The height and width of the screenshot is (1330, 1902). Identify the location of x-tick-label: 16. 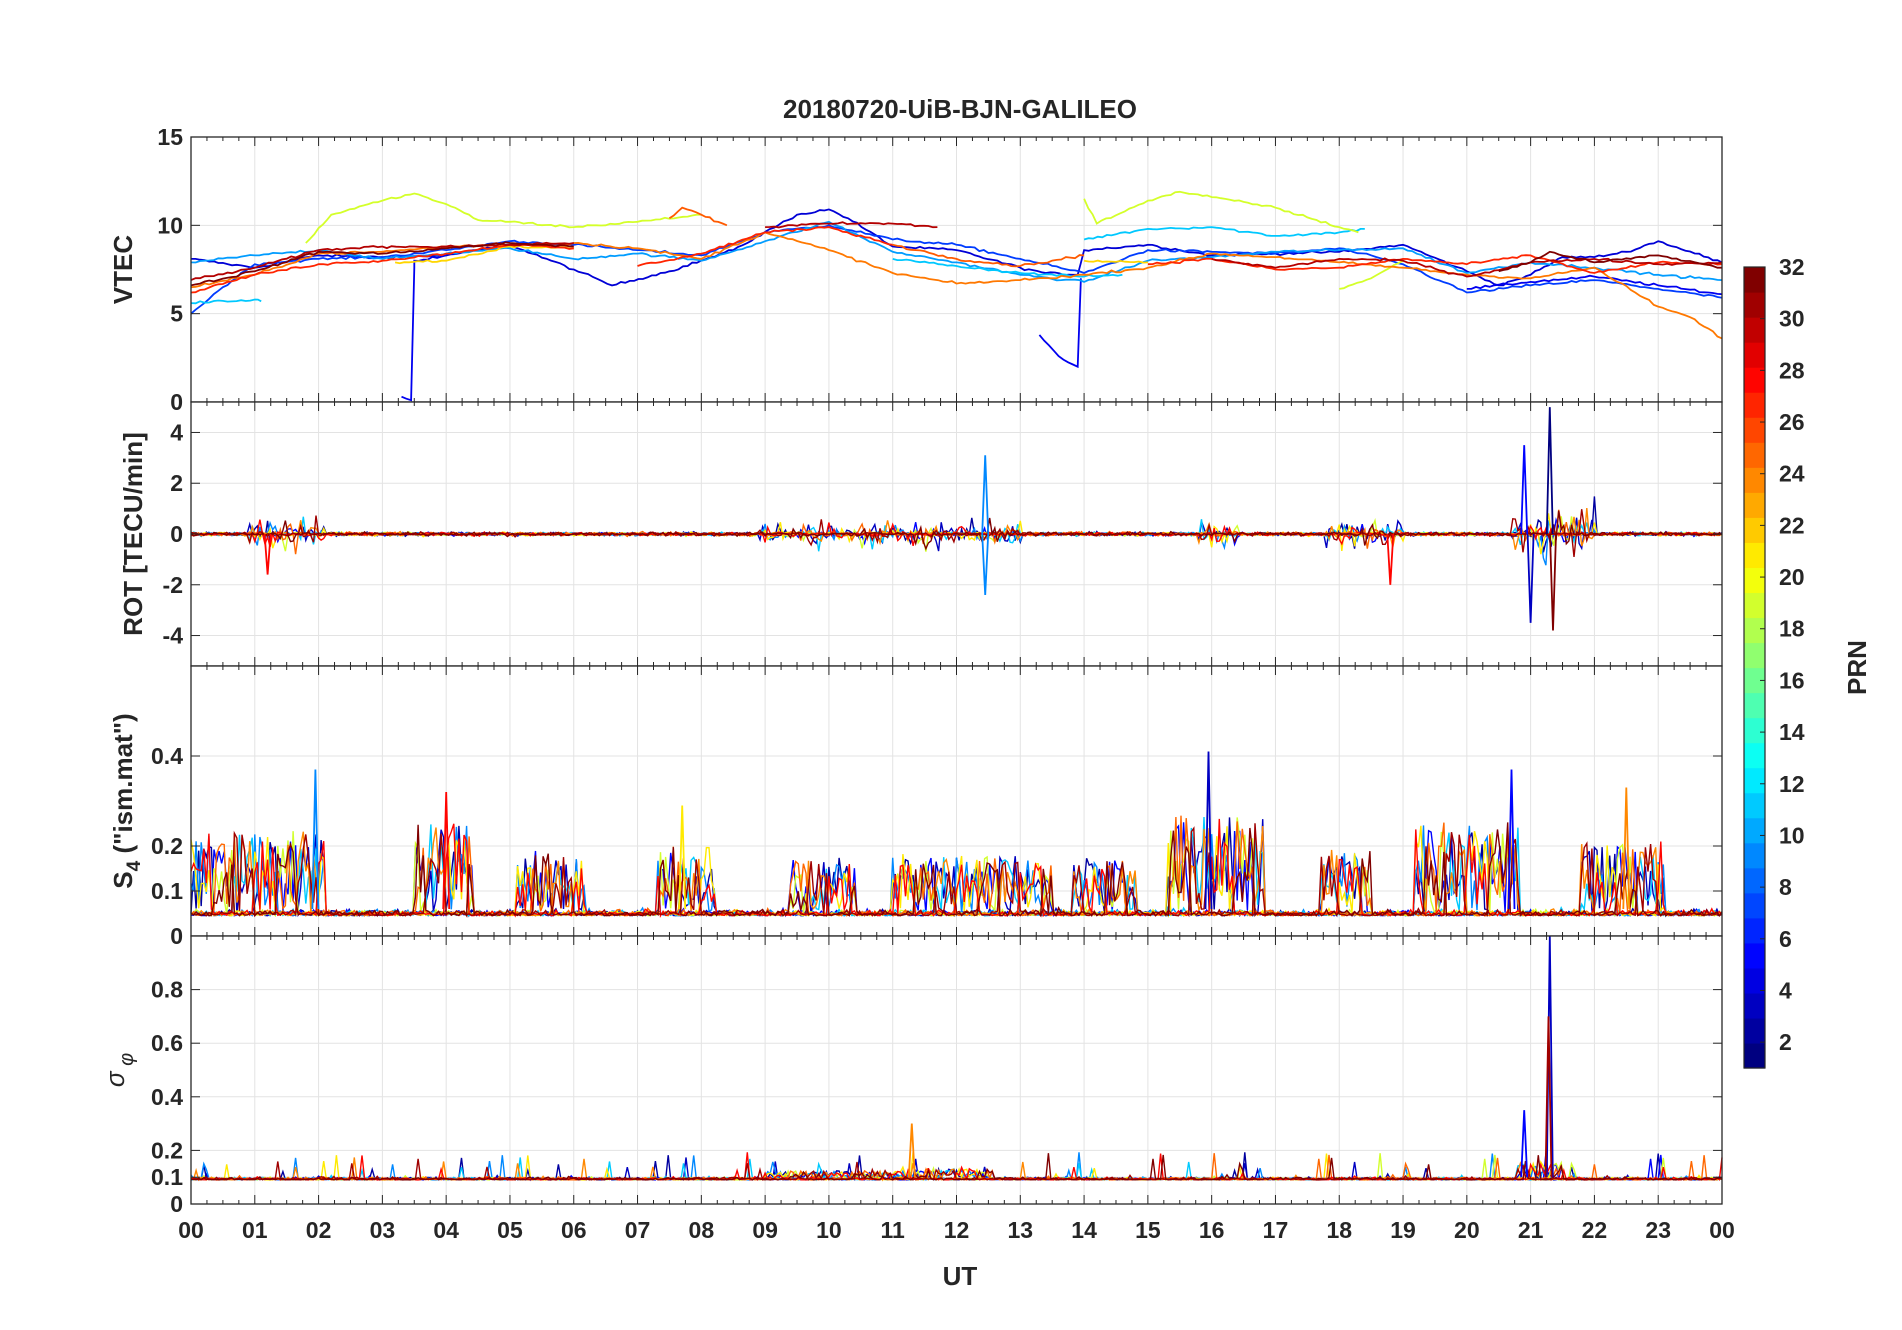
(1212, 1230).